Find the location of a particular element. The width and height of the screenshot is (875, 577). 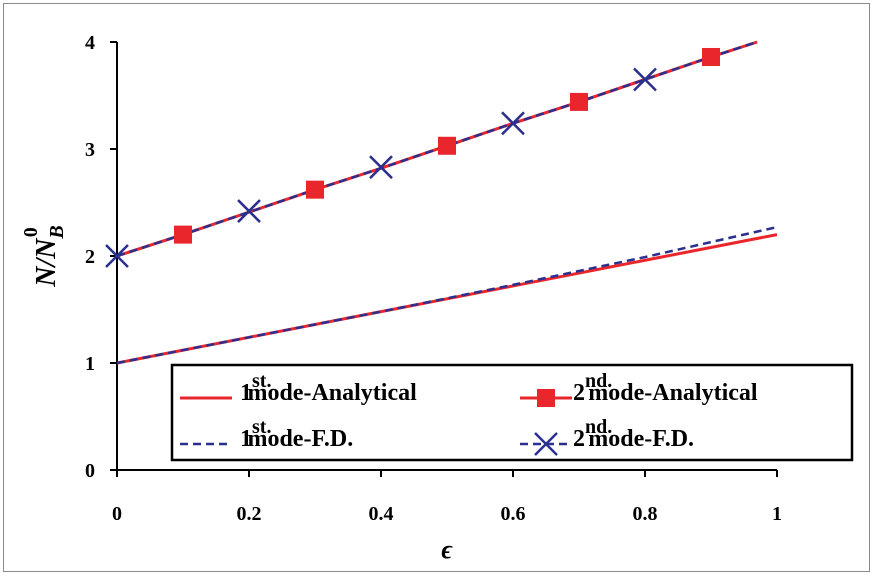

legend-box is located at coordinates (512, 412).